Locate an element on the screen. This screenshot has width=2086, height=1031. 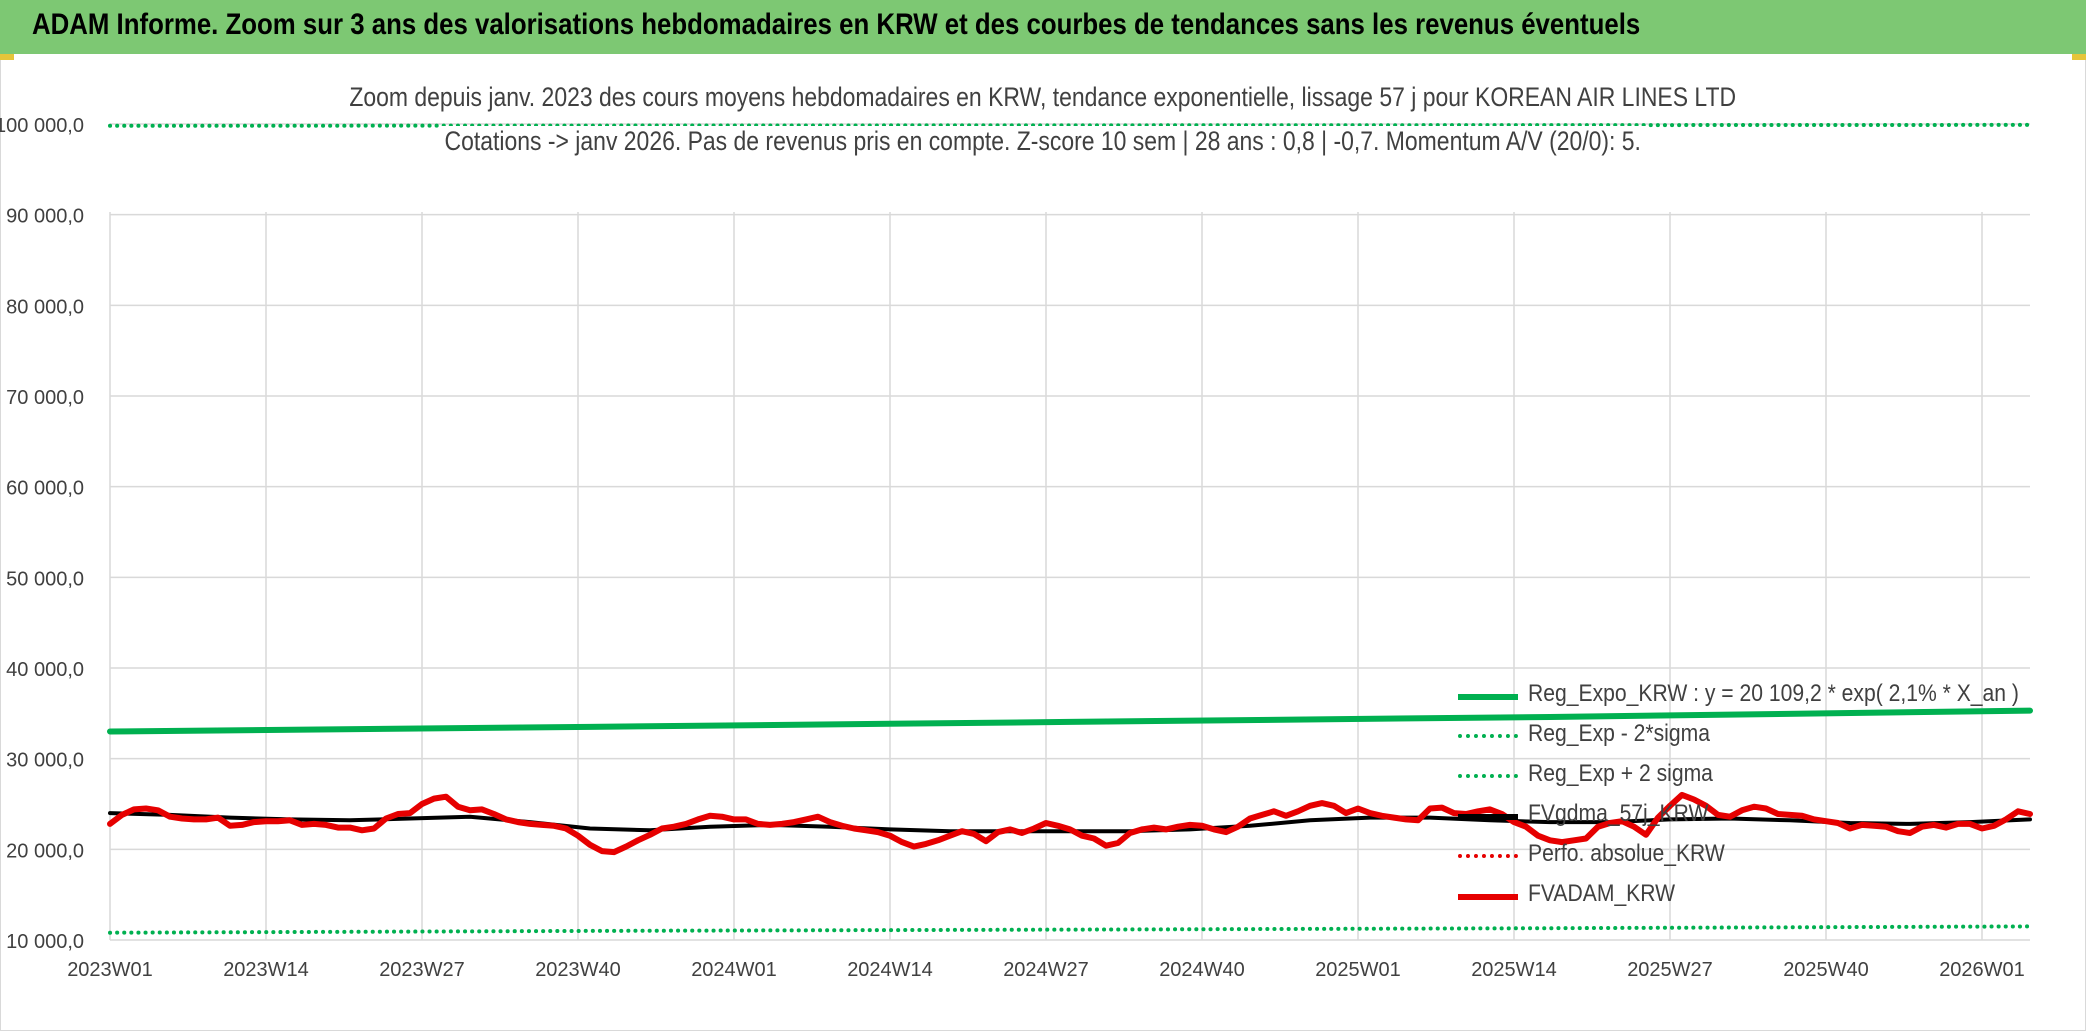
legend-label: FVADAM_KRW is located at coordinates (1602, 893).